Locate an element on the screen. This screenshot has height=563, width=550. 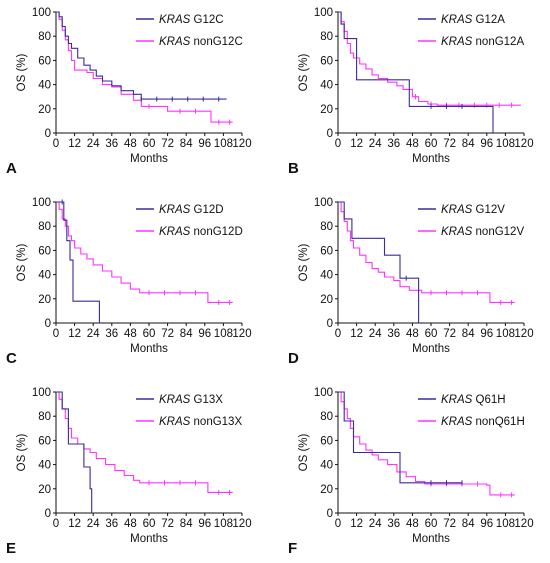
legend-label: KRAS nonG12D is located at coordinates (201, 232).